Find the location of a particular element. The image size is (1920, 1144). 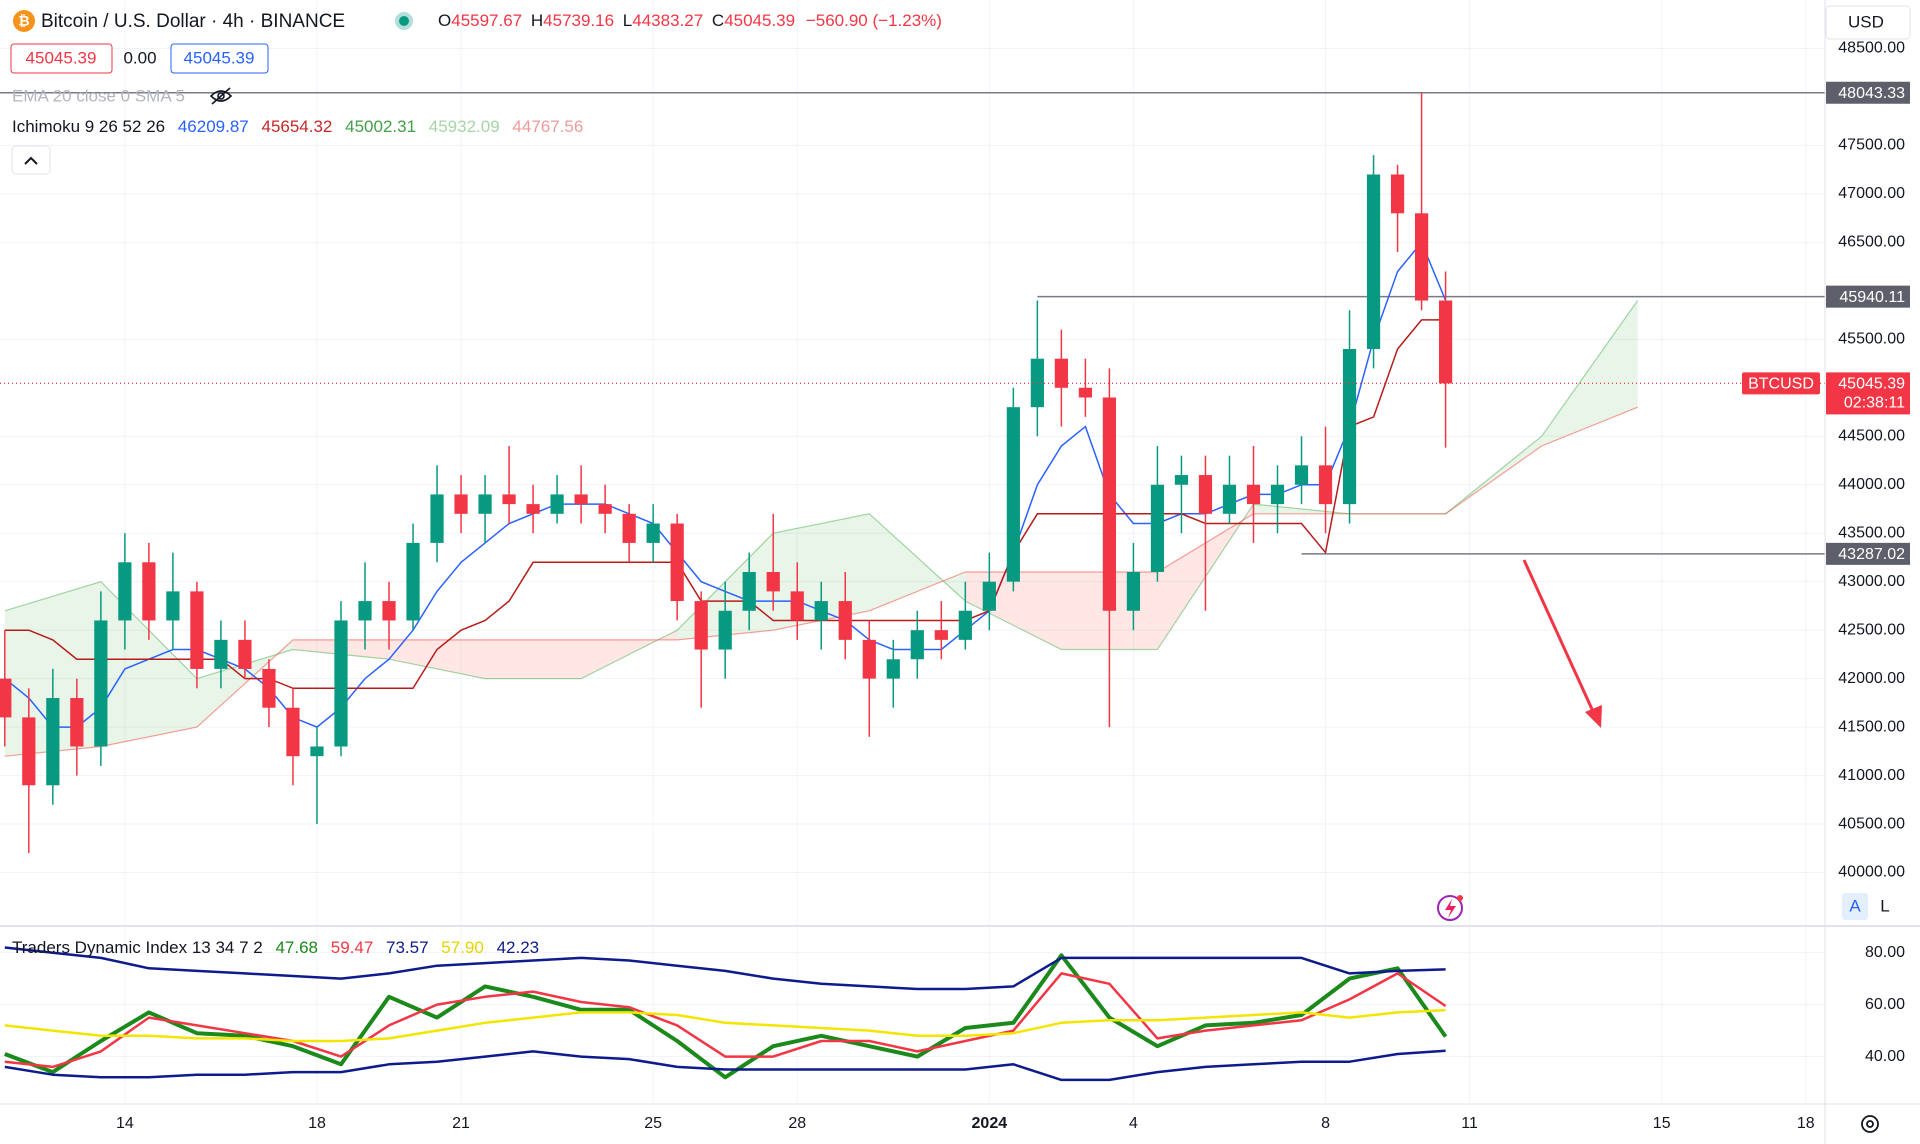

x-tick-label: 15 is located at coordinates (1662, 1123).